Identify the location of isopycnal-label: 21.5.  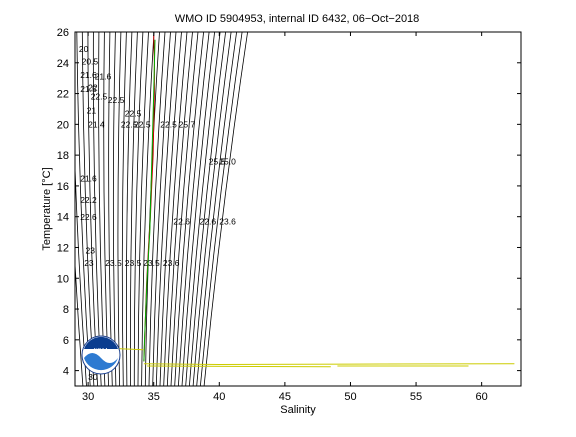
(88, 89).